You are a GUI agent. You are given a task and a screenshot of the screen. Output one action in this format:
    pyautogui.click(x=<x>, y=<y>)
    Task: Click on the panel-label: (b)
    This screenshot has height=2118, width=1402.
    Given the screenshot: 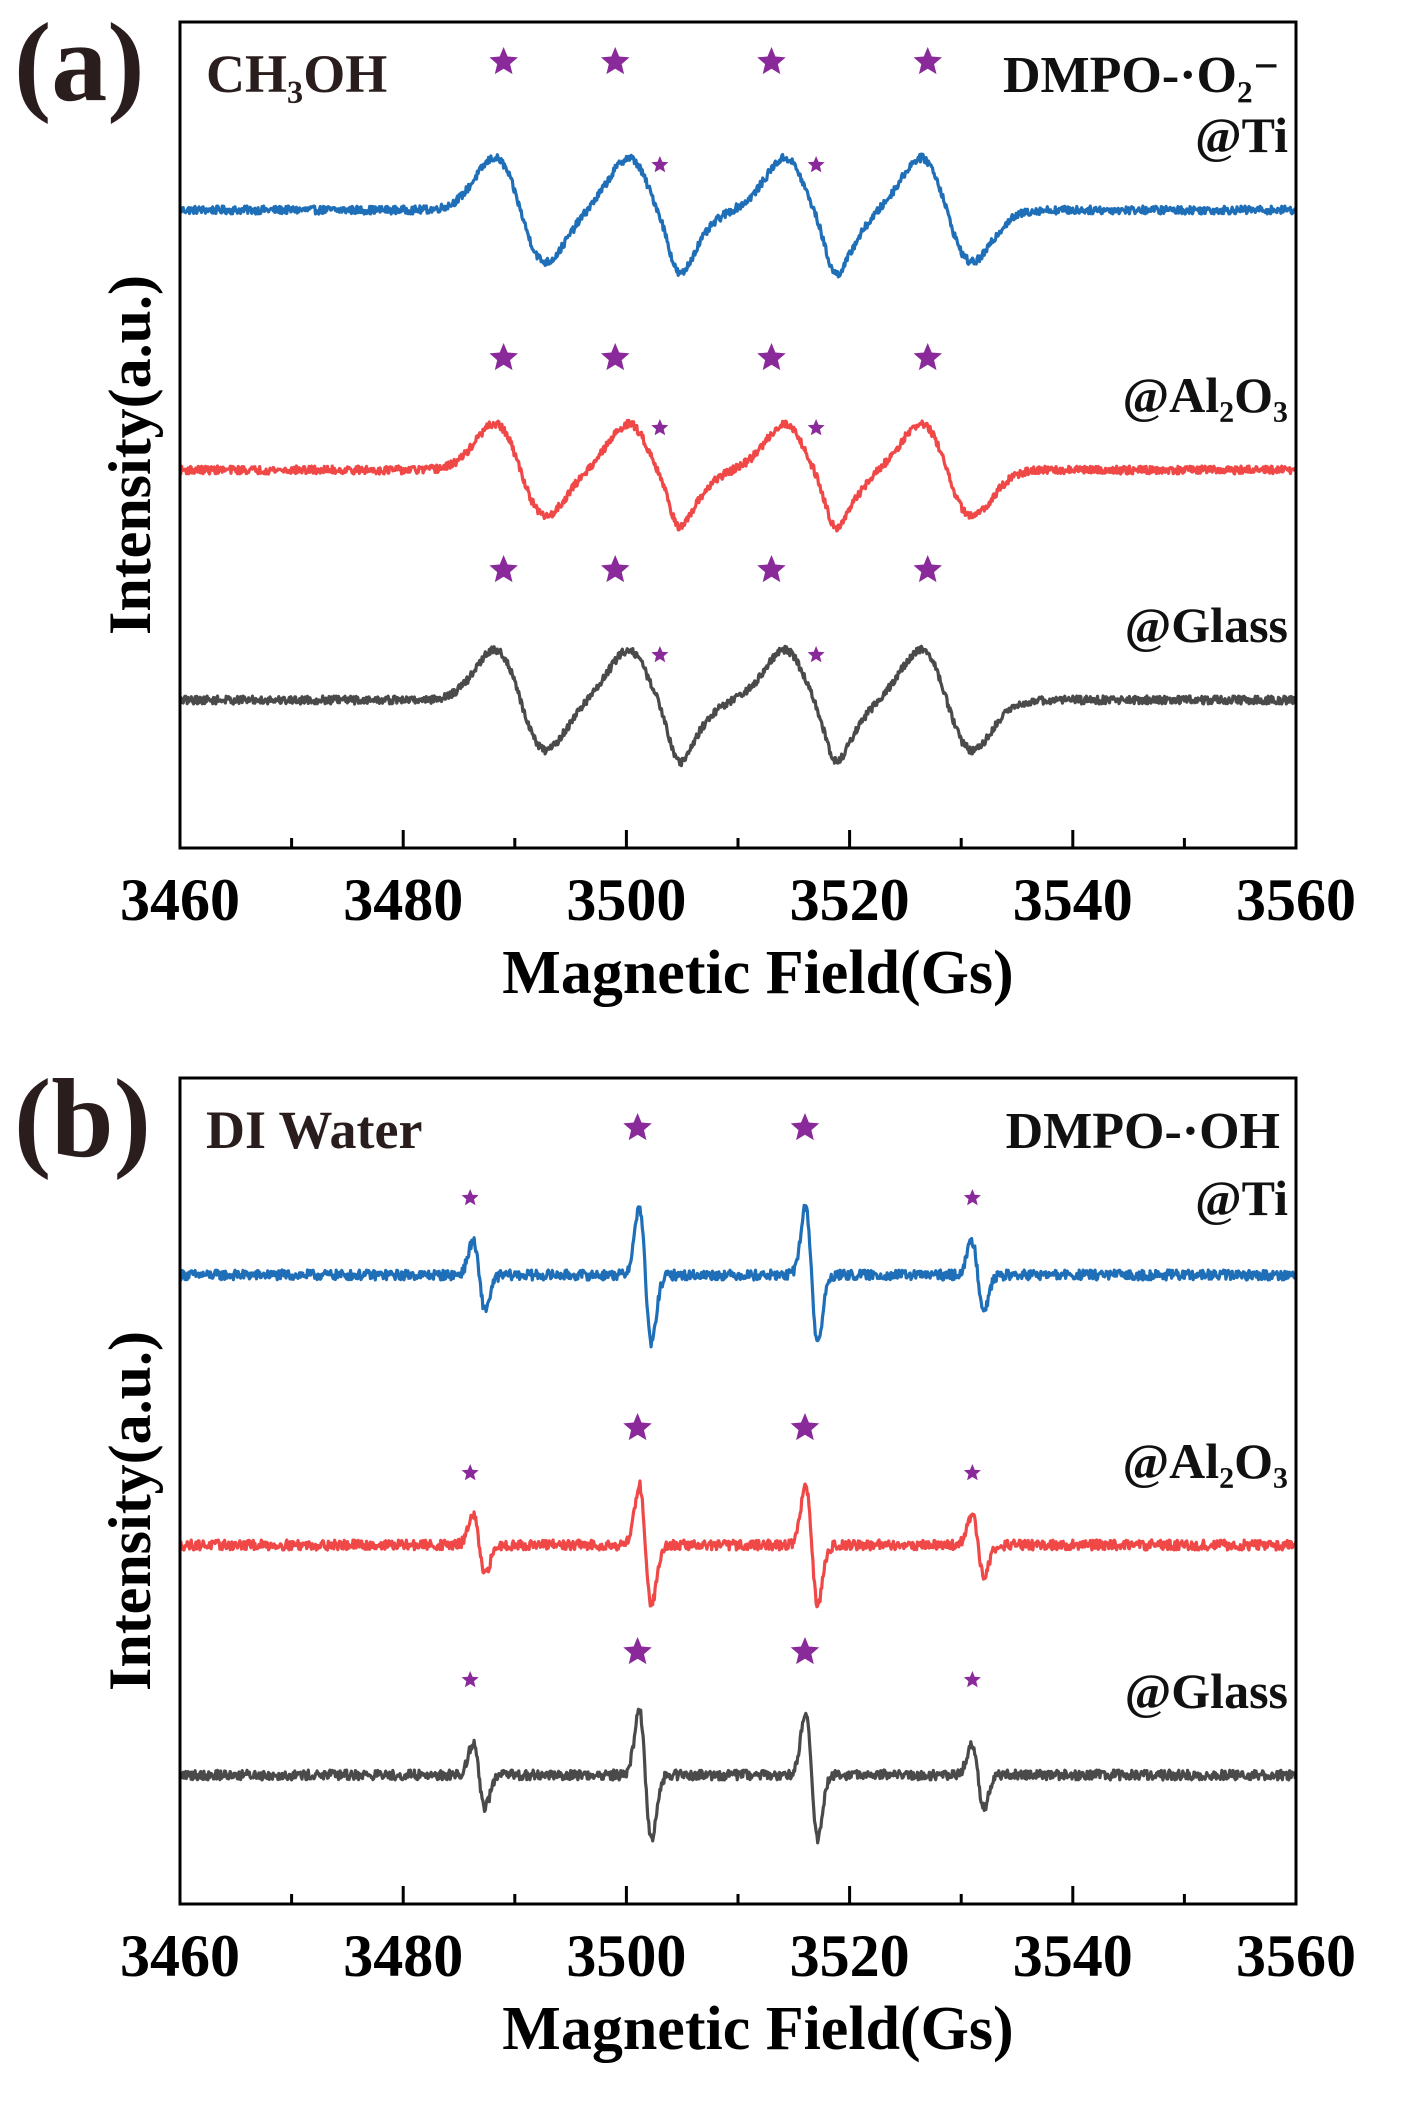 What is the action you would take?
    pyautogui.click(x=82, y=1119)
    